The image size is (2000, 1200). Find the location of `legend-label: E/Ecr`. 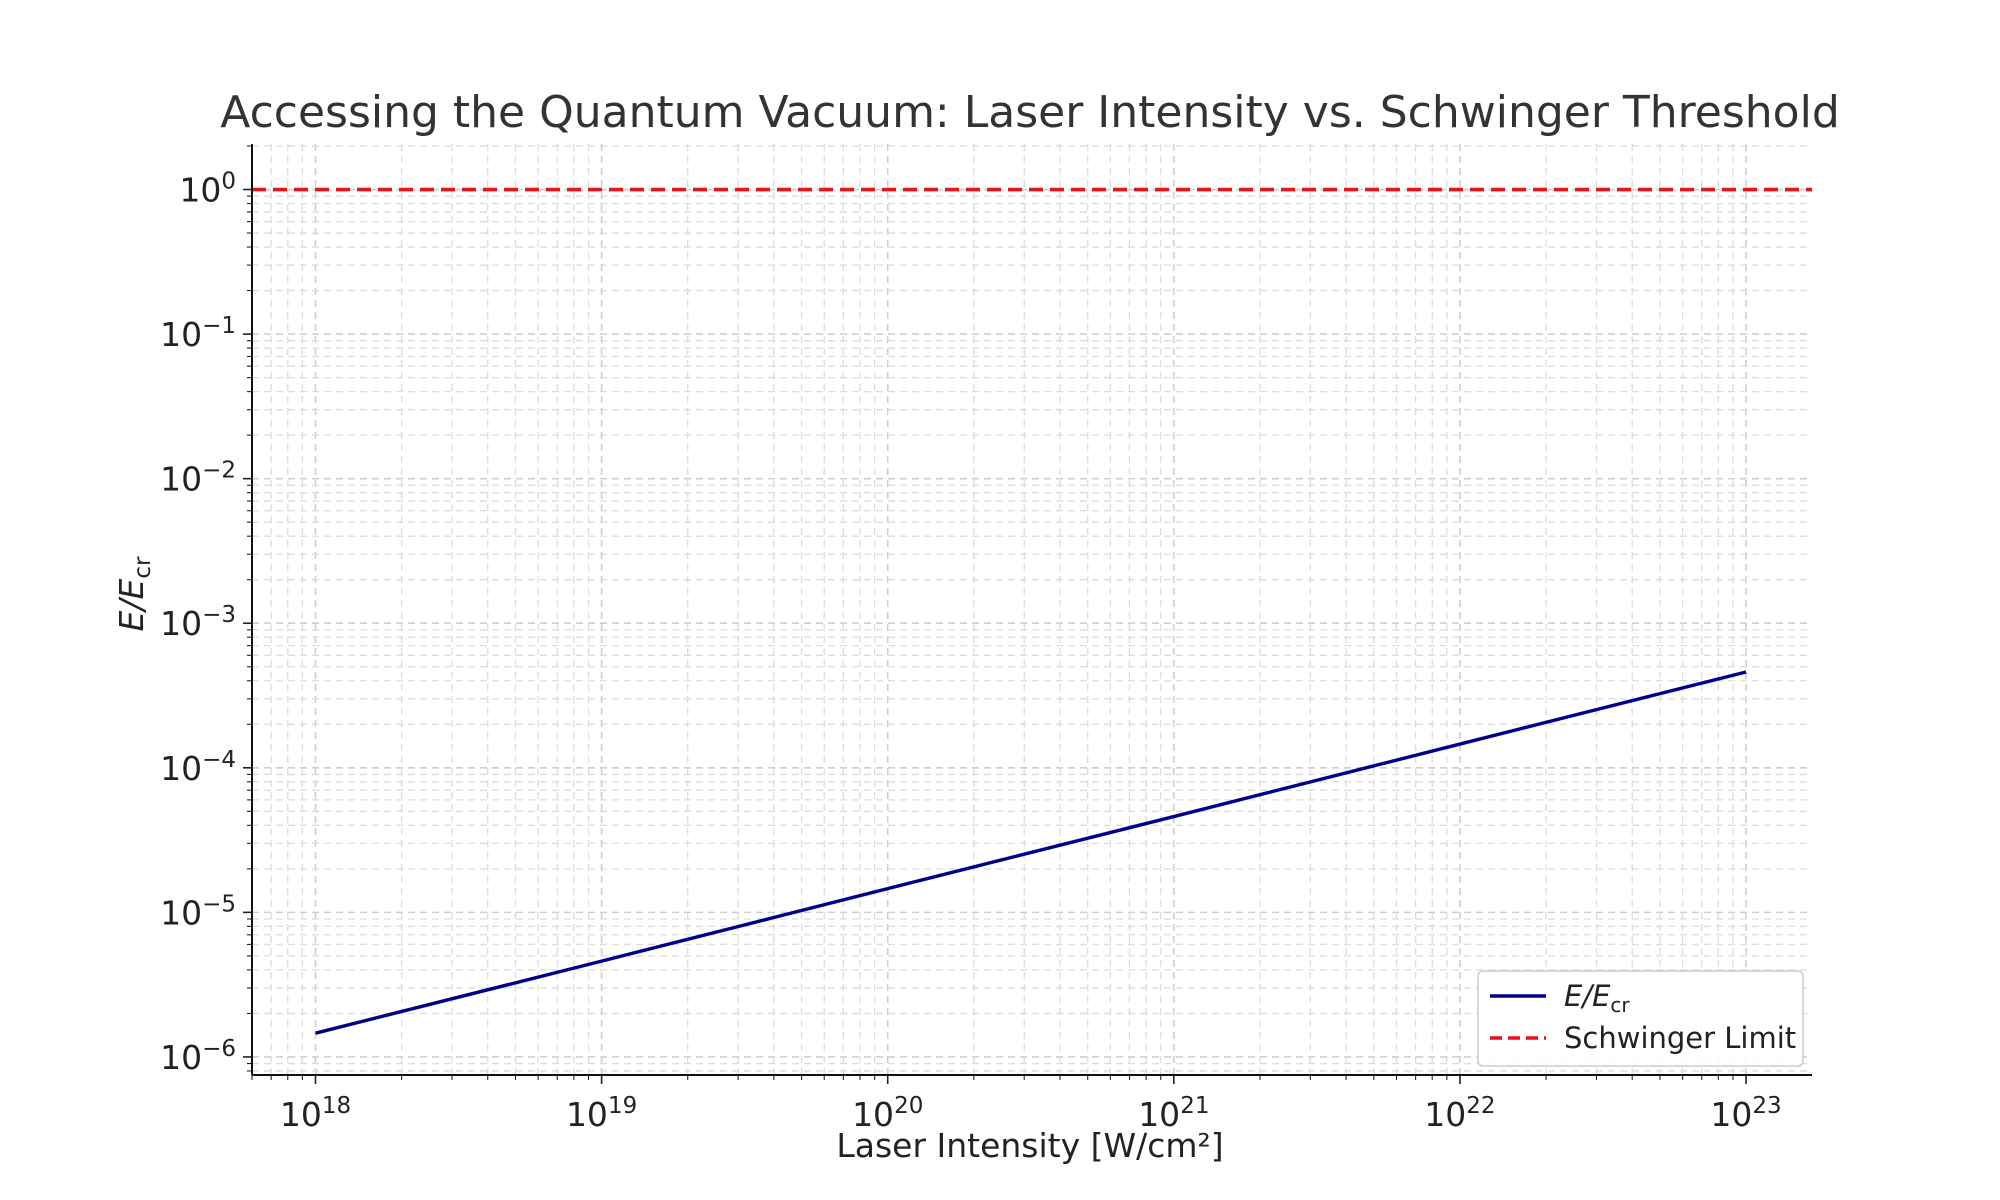

legend-label: E/Ecr is located at coordinates (1597, 998).